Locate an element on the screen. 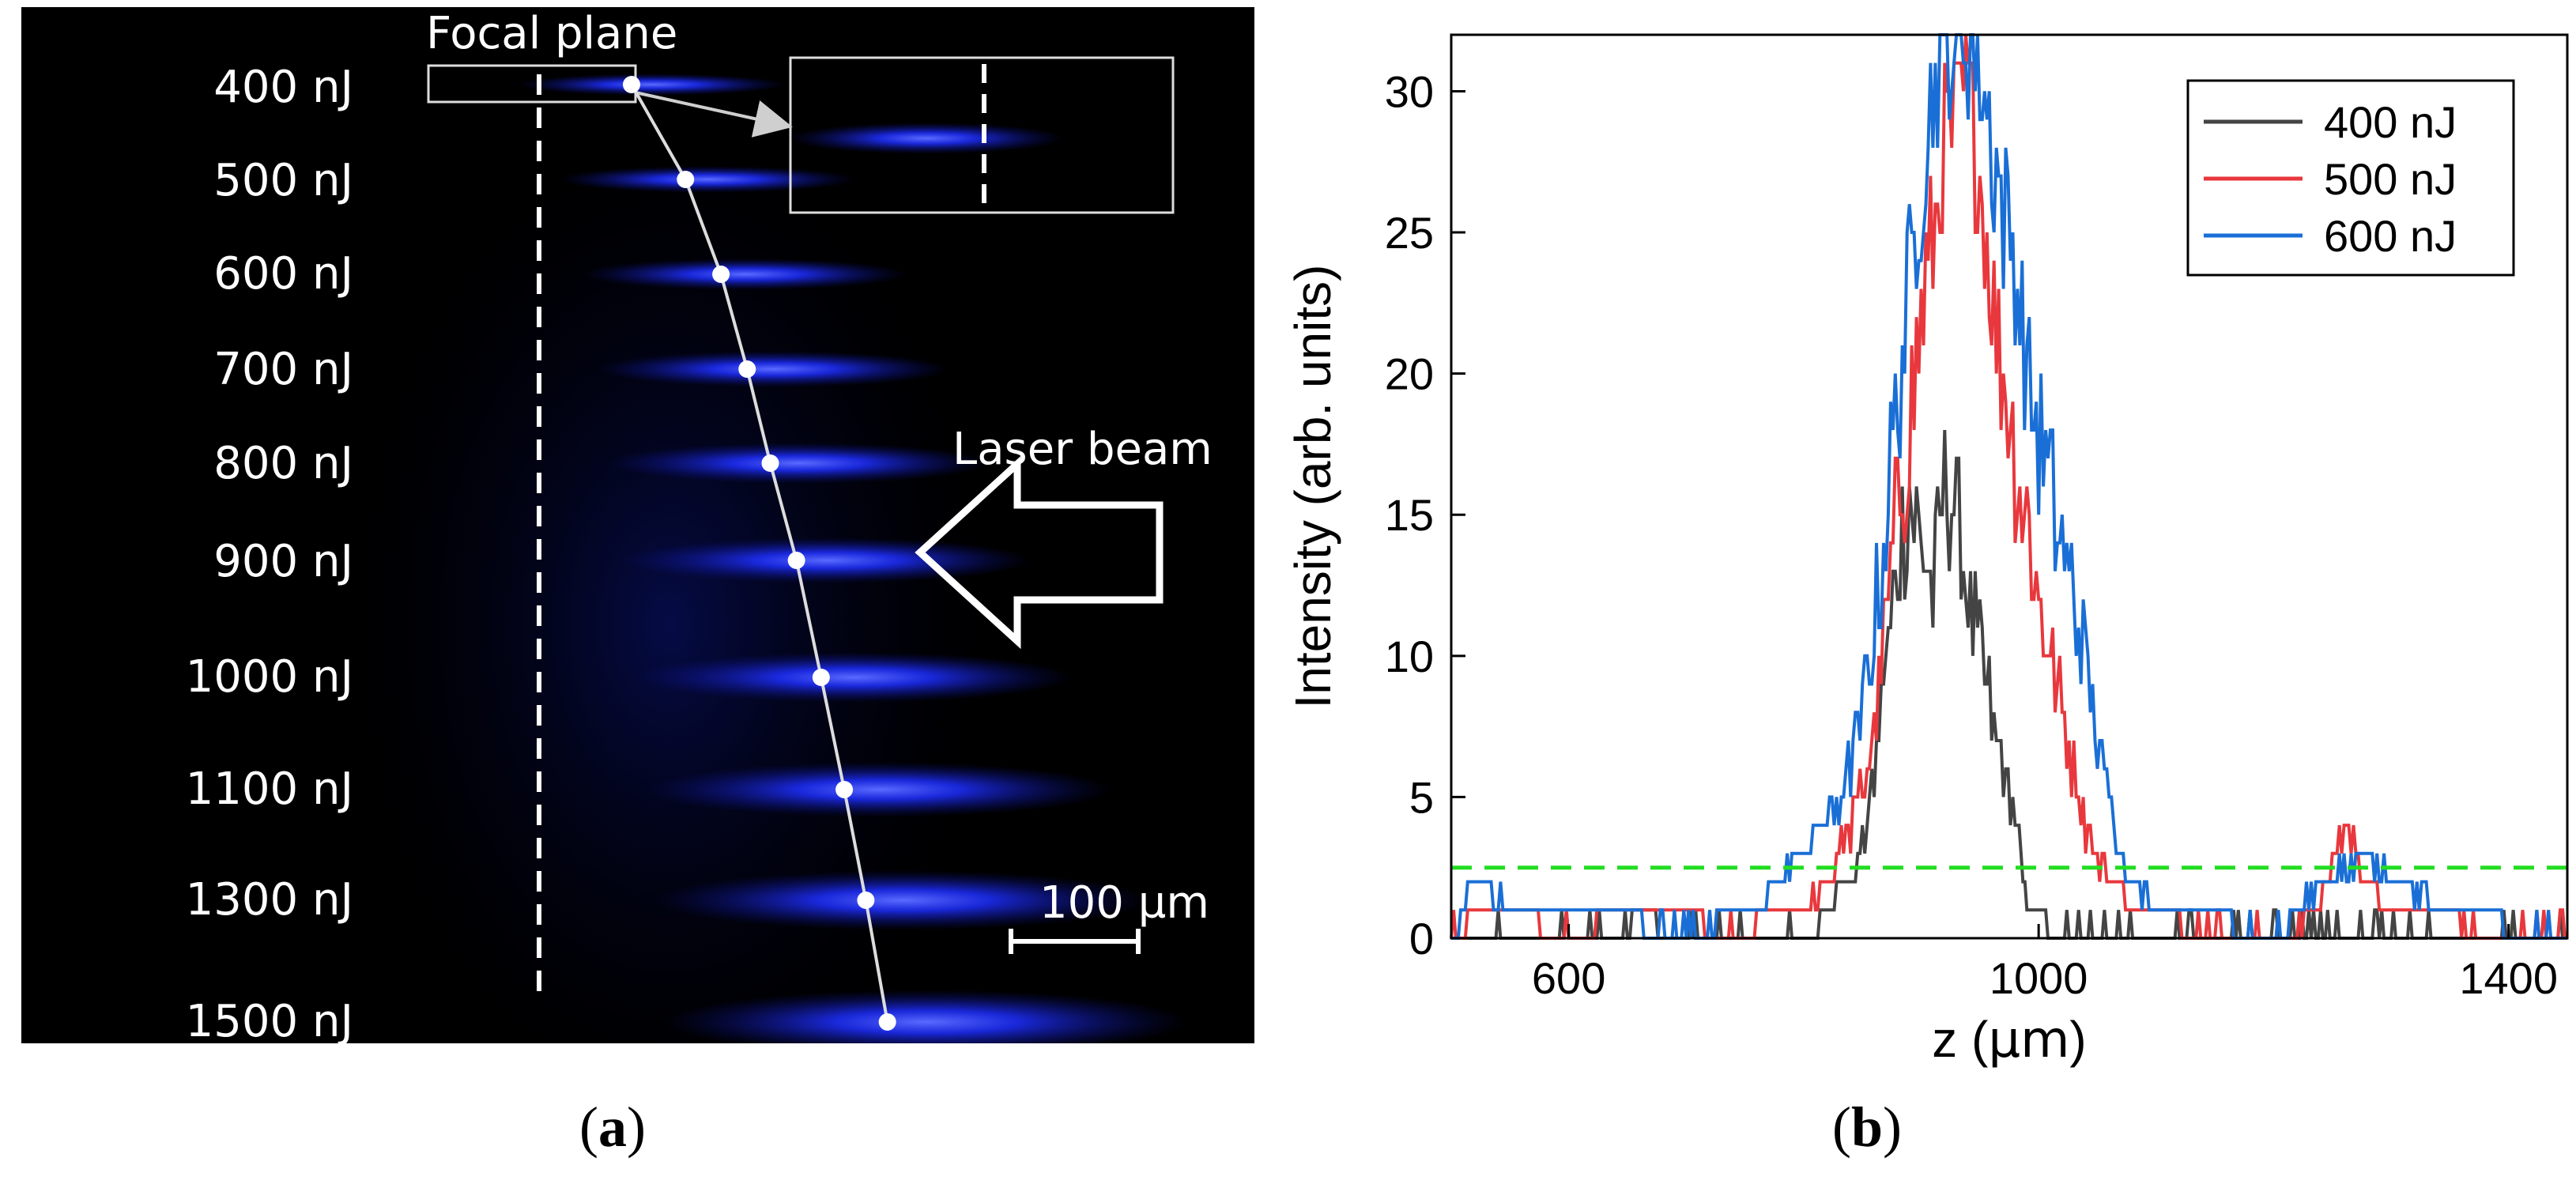  focal-plane-label: Focal plane is located at coordinates (552, 33).